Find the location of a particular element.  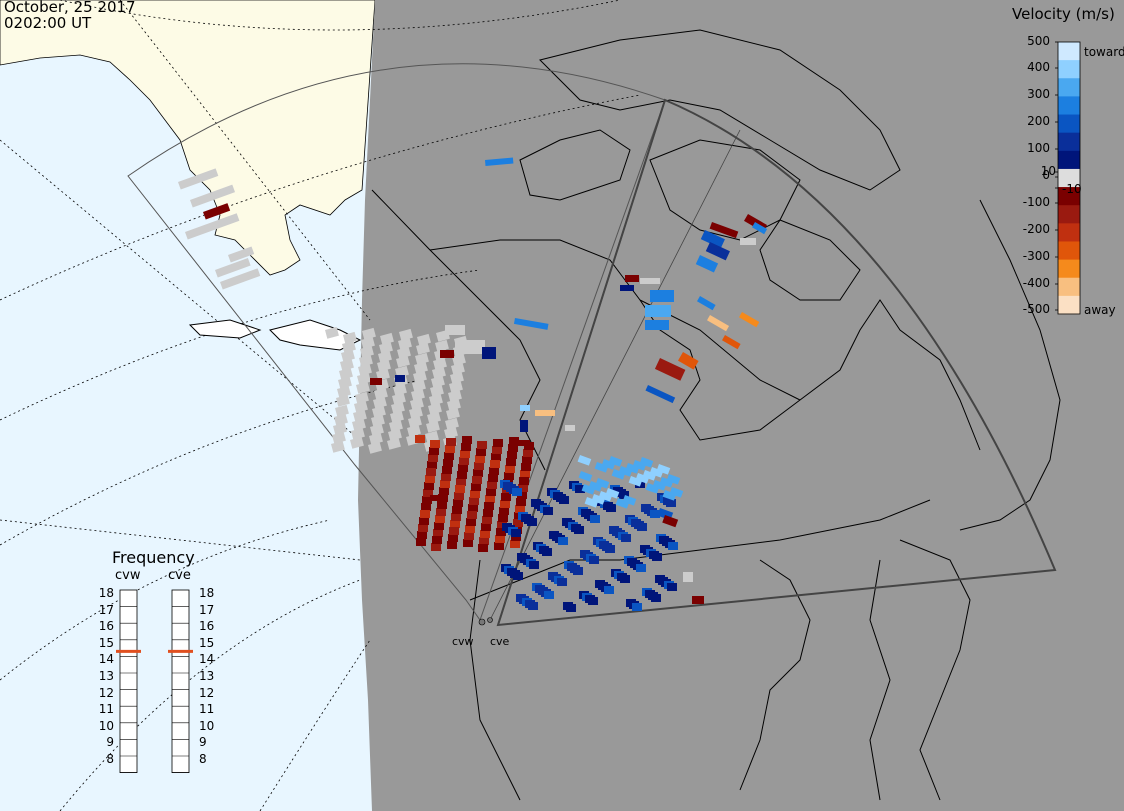

frequency-level-label-left: 8 is located at coordinates (110, 759).